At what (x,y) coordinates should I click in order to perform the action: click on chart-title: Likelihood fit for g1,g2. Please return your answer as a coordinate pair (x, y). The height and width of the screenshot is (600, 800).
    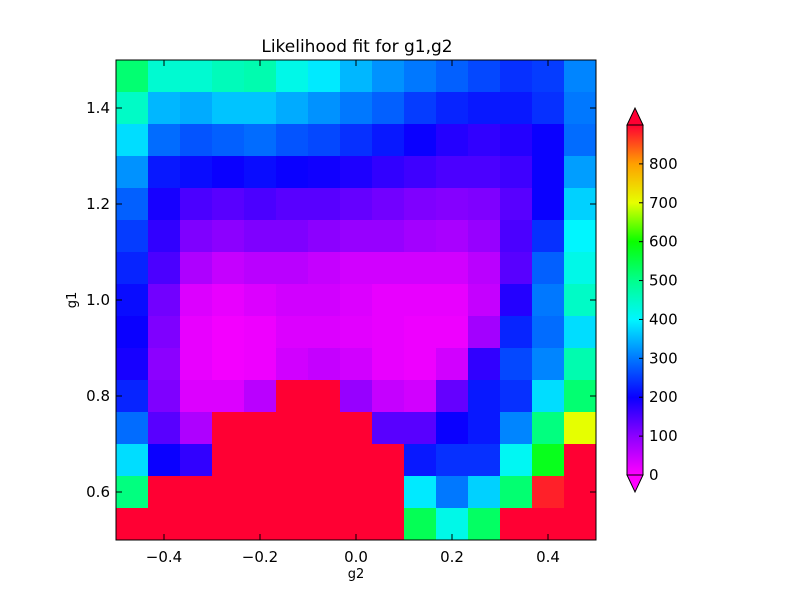
    Looking at the image, I should click on (356, 47).